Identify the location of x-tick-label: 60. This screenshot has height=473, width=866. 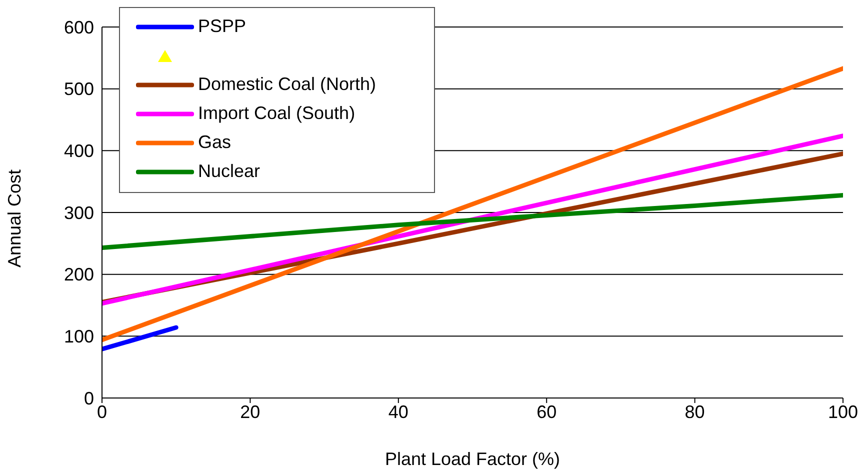
(546, 412).